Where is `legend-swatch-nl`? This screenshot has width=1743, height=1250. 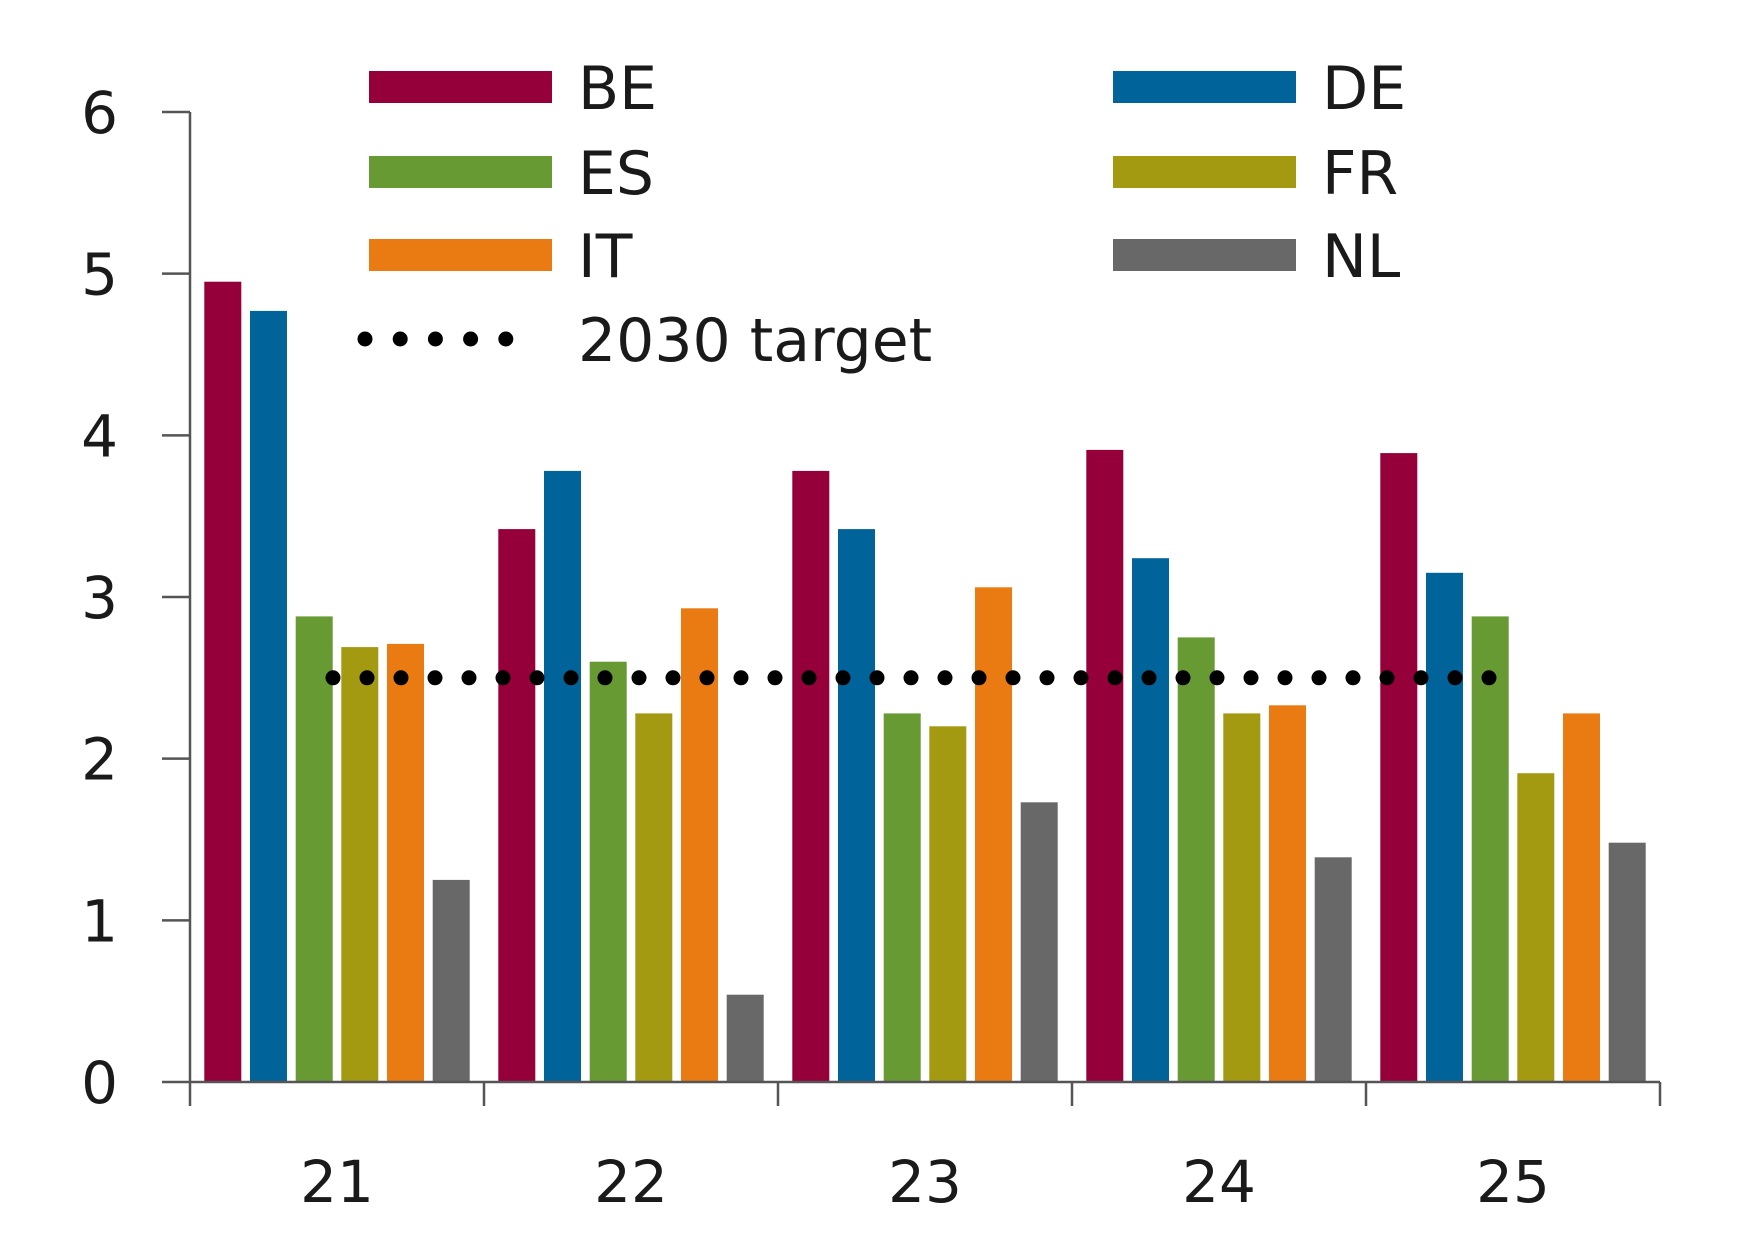 legend-swatch-nl is located at coordinates (1204, 255).